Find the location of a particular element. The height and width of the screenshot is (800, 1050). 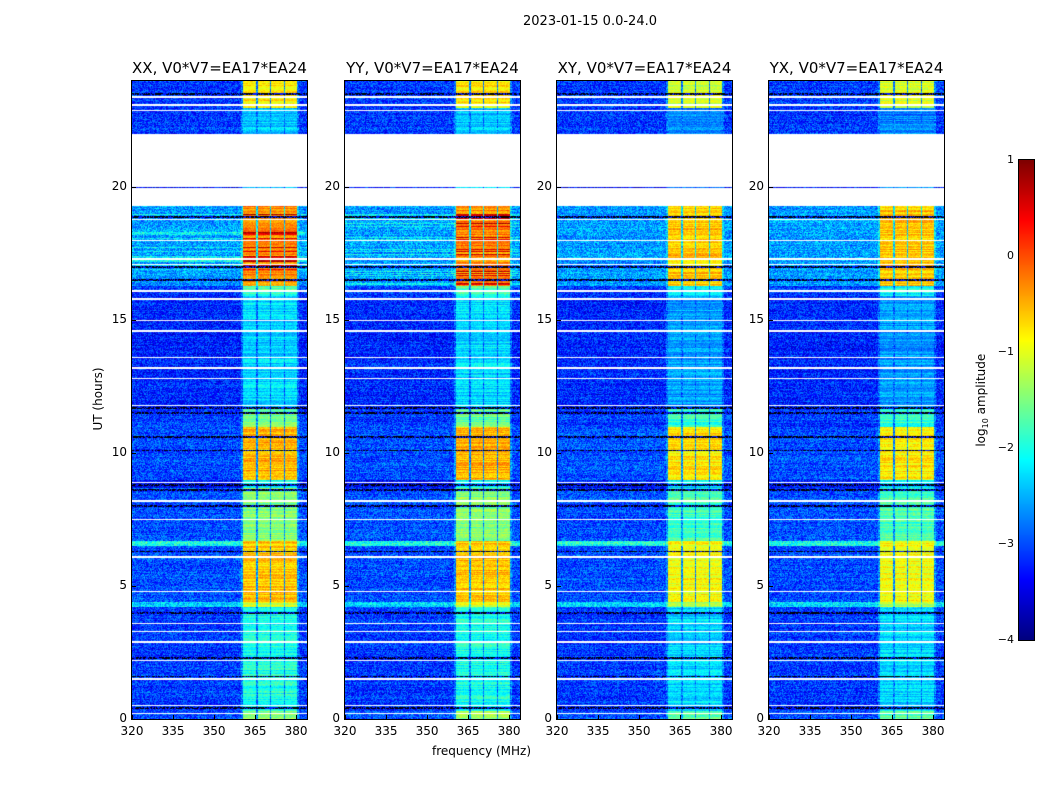

panel-title: XX, V0*V7=EA17*EA24 is located at coordinates (219, 68).